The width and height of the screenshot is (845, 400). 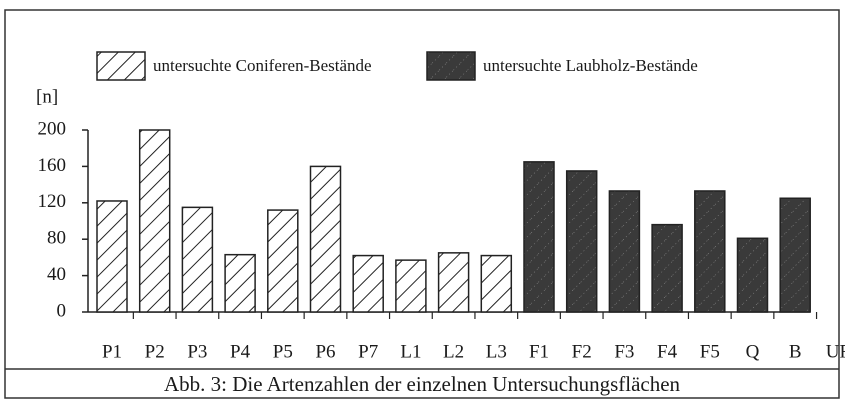 What do you see at coordinates (56, 274) in the screenshot?
I see `y-tick-label: 40` at bounding box center [56, 274].